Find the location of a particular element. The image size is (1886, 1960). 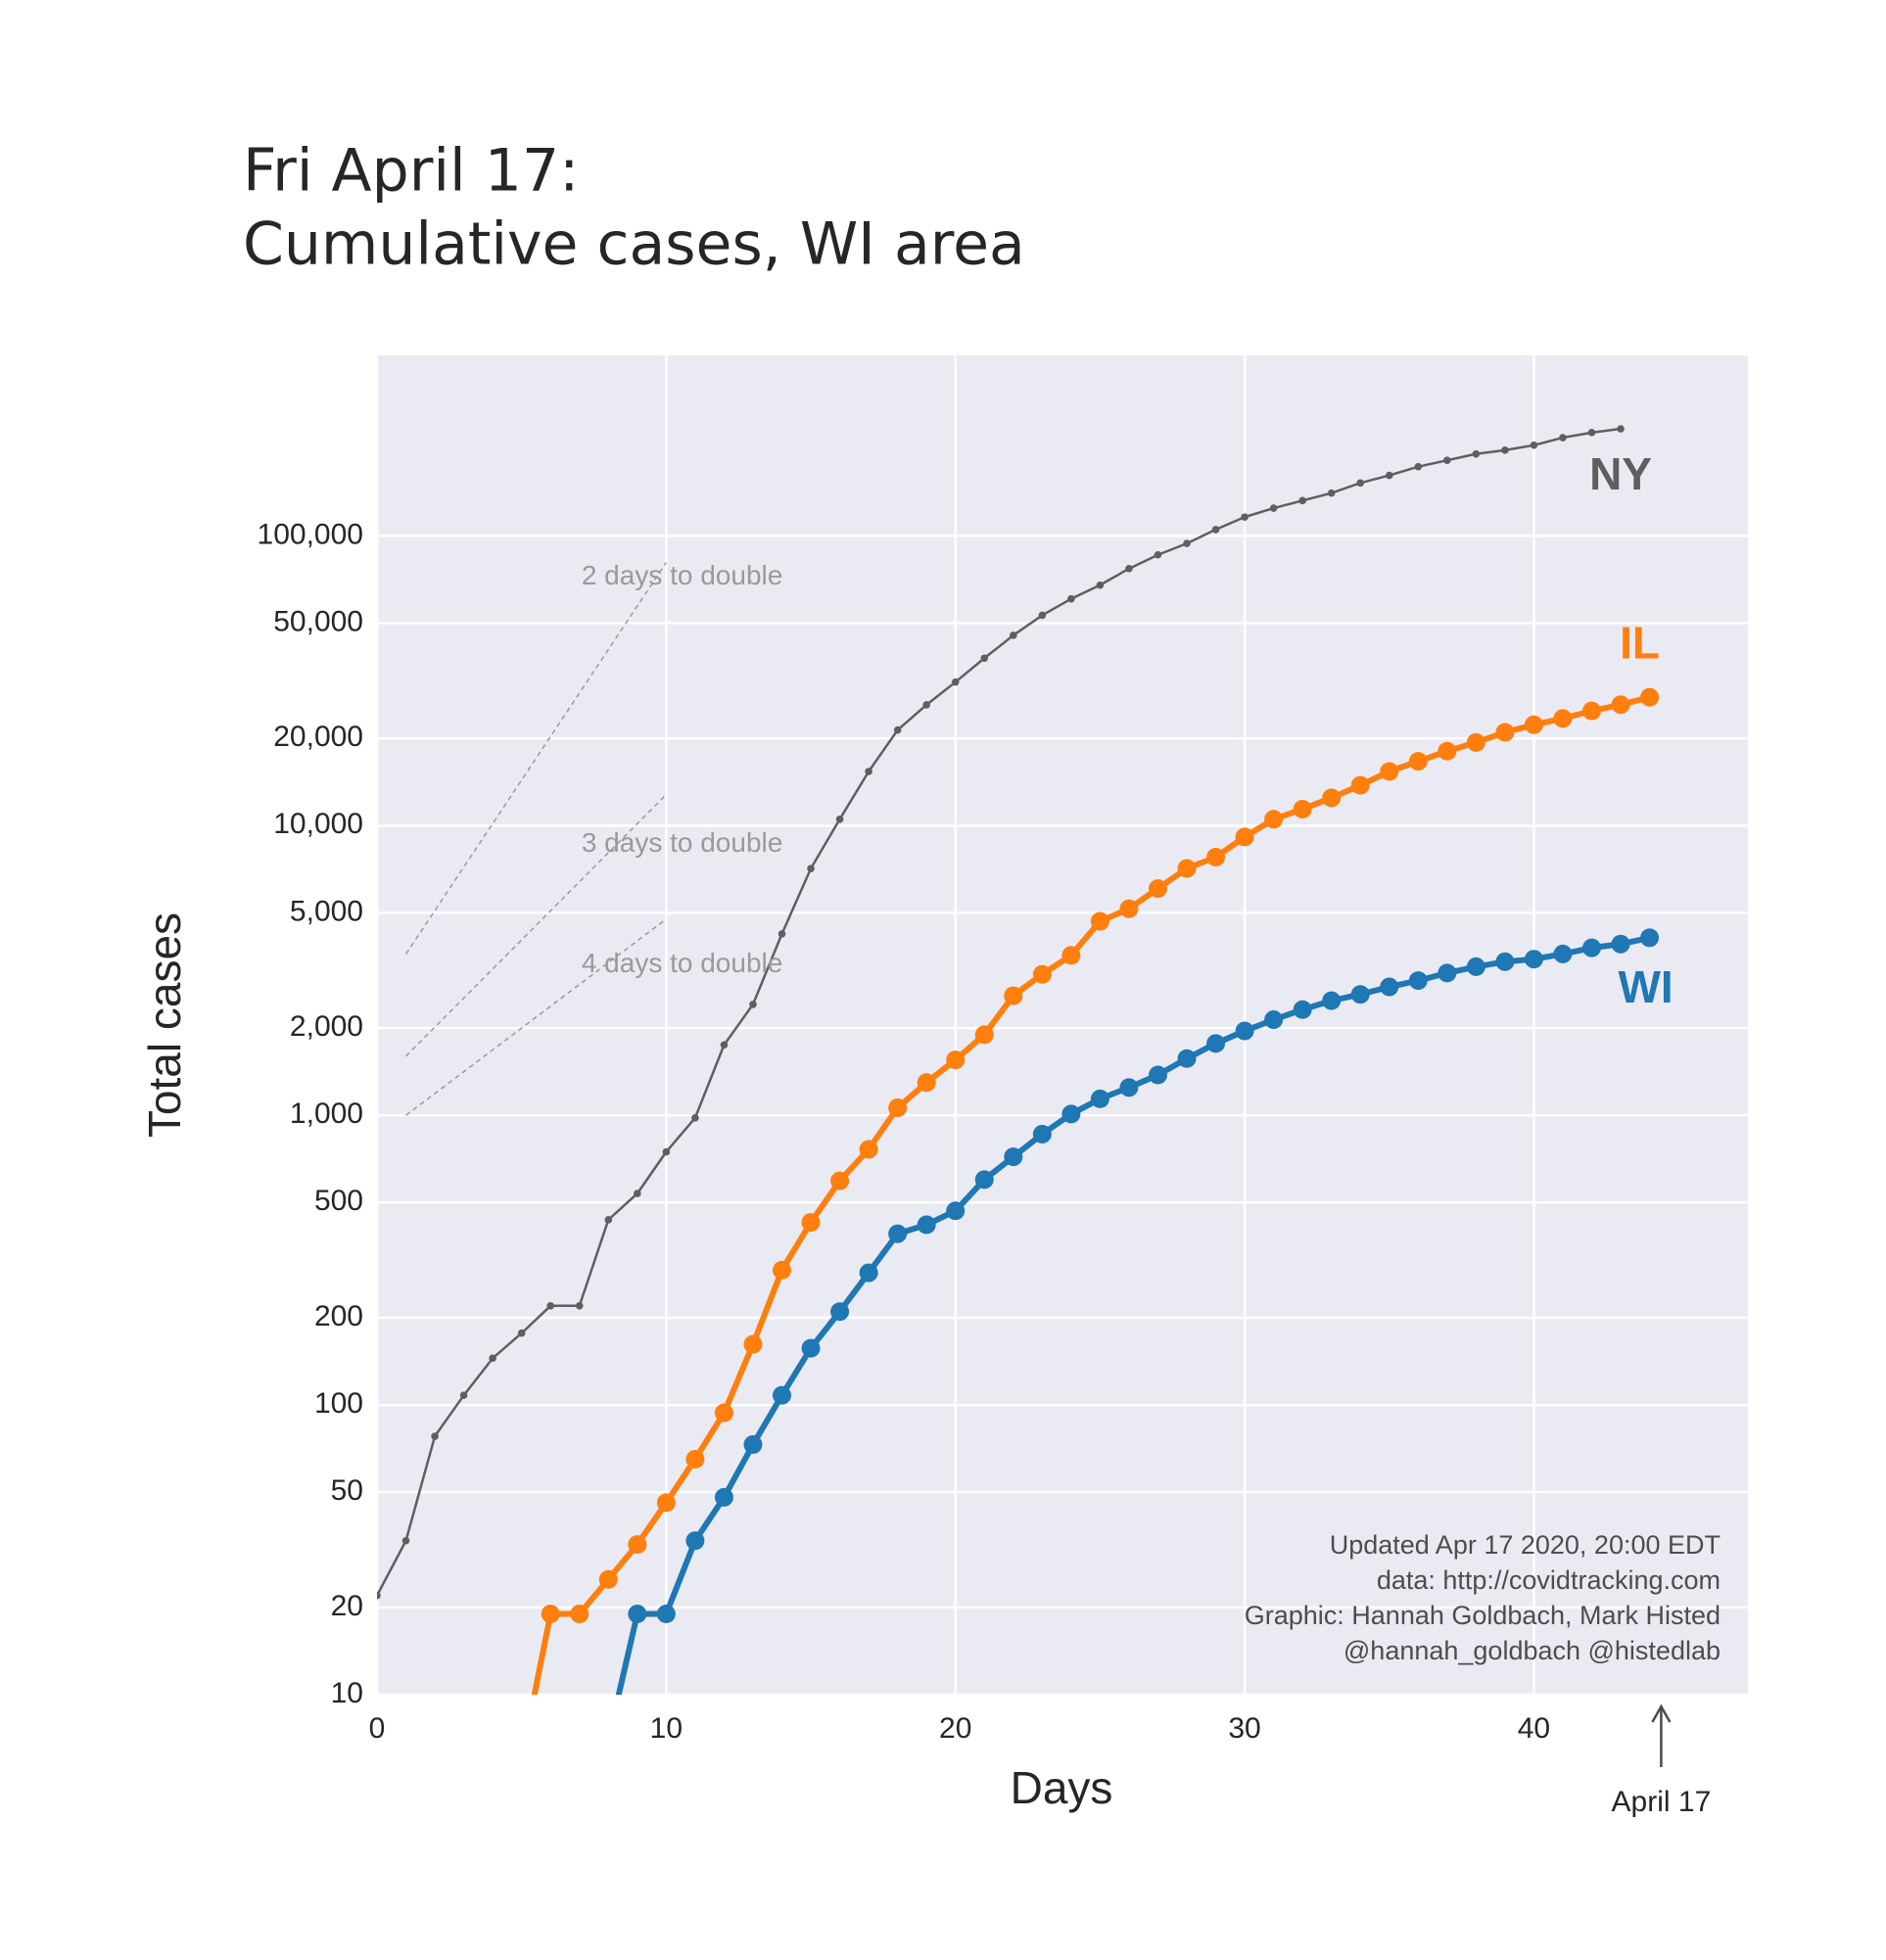

guide-label: 3 days to double is located at coordinates (682, 842).